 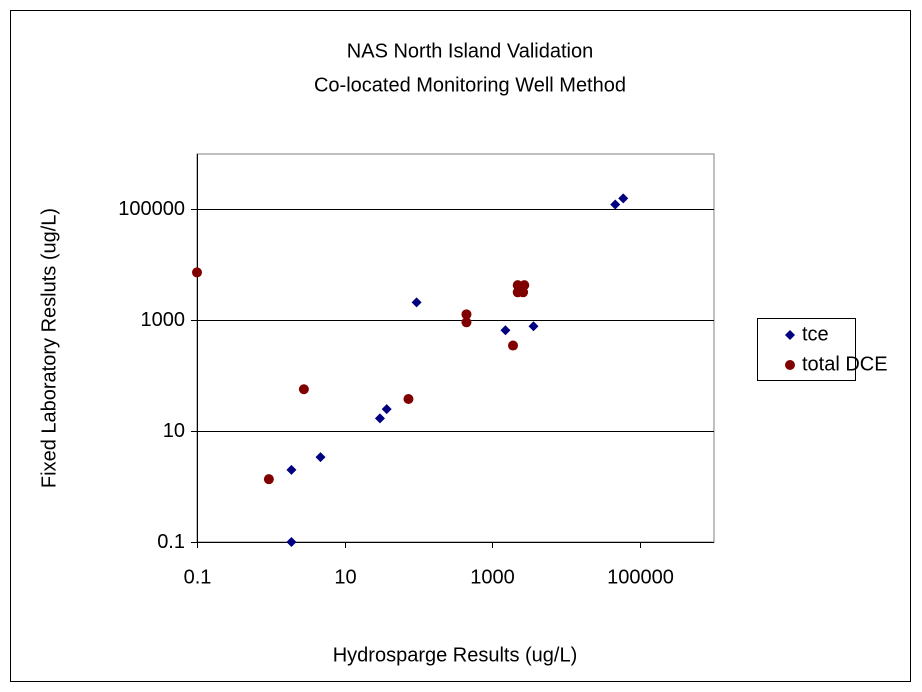 I want to click on y-axis-label: Fixed Laboratory Resluts (ug/L), so click(x=49, y=348).